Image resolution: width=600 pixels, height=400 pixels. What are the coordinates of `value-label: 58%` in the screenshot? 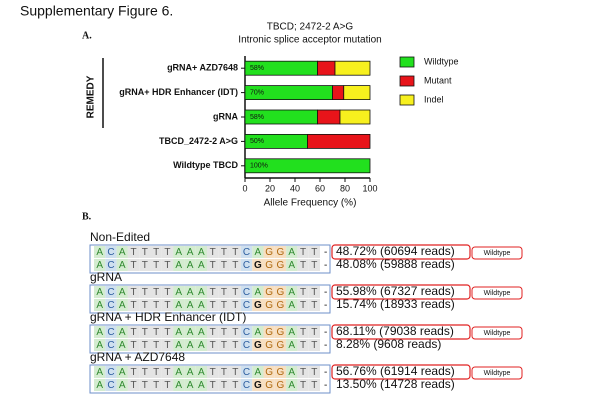 It's located at (257, 68).